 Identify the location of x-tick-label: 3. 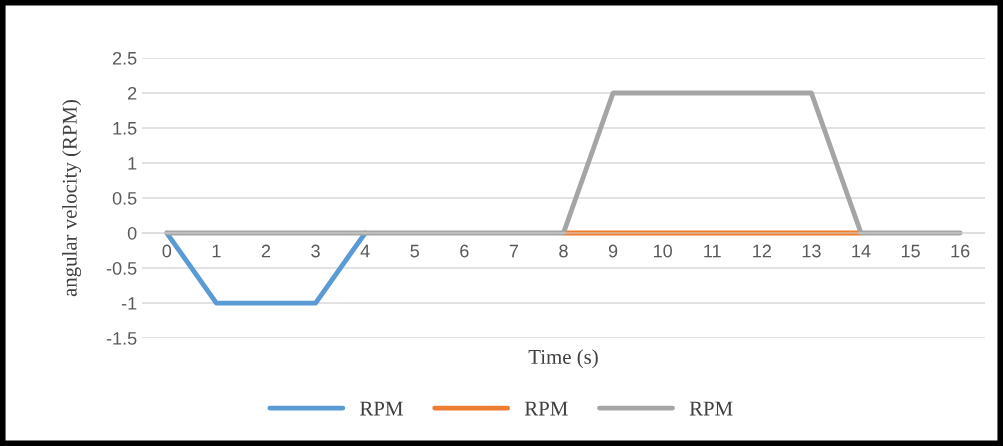
(315, 251).